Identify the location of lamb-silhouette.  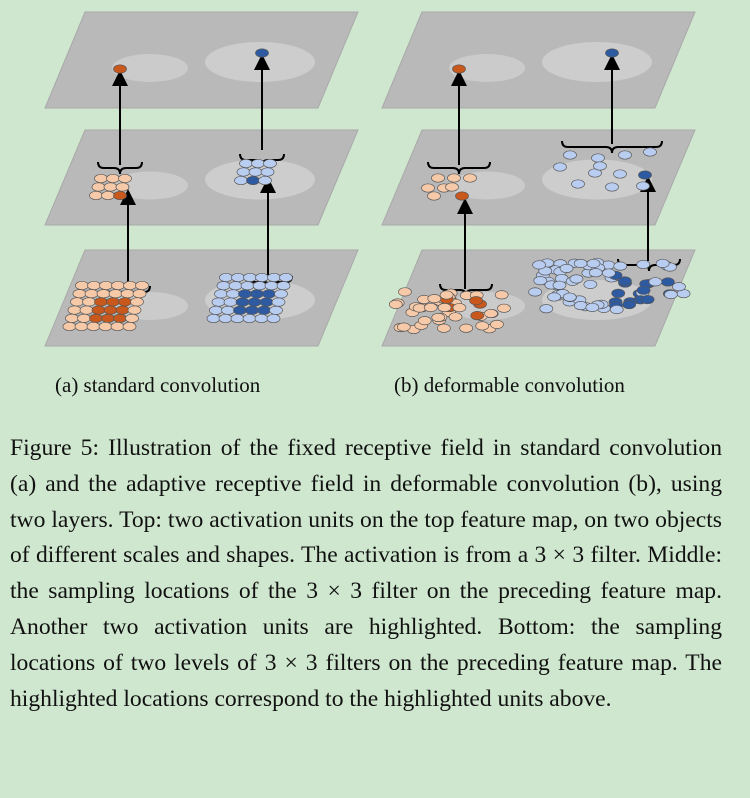
(487, 68).